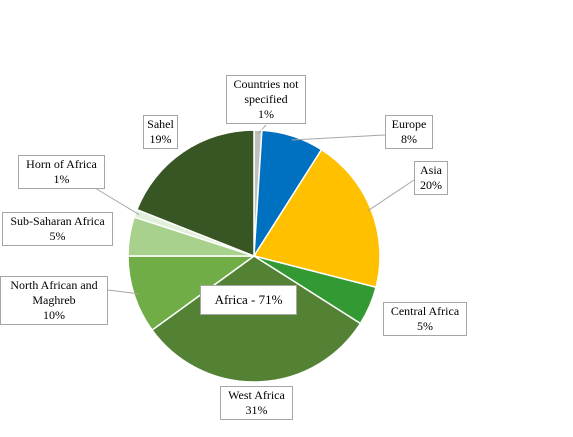 The width and height of the screenshot is (573, 437). I want to click on value-label: 20%, so click(431, 185).